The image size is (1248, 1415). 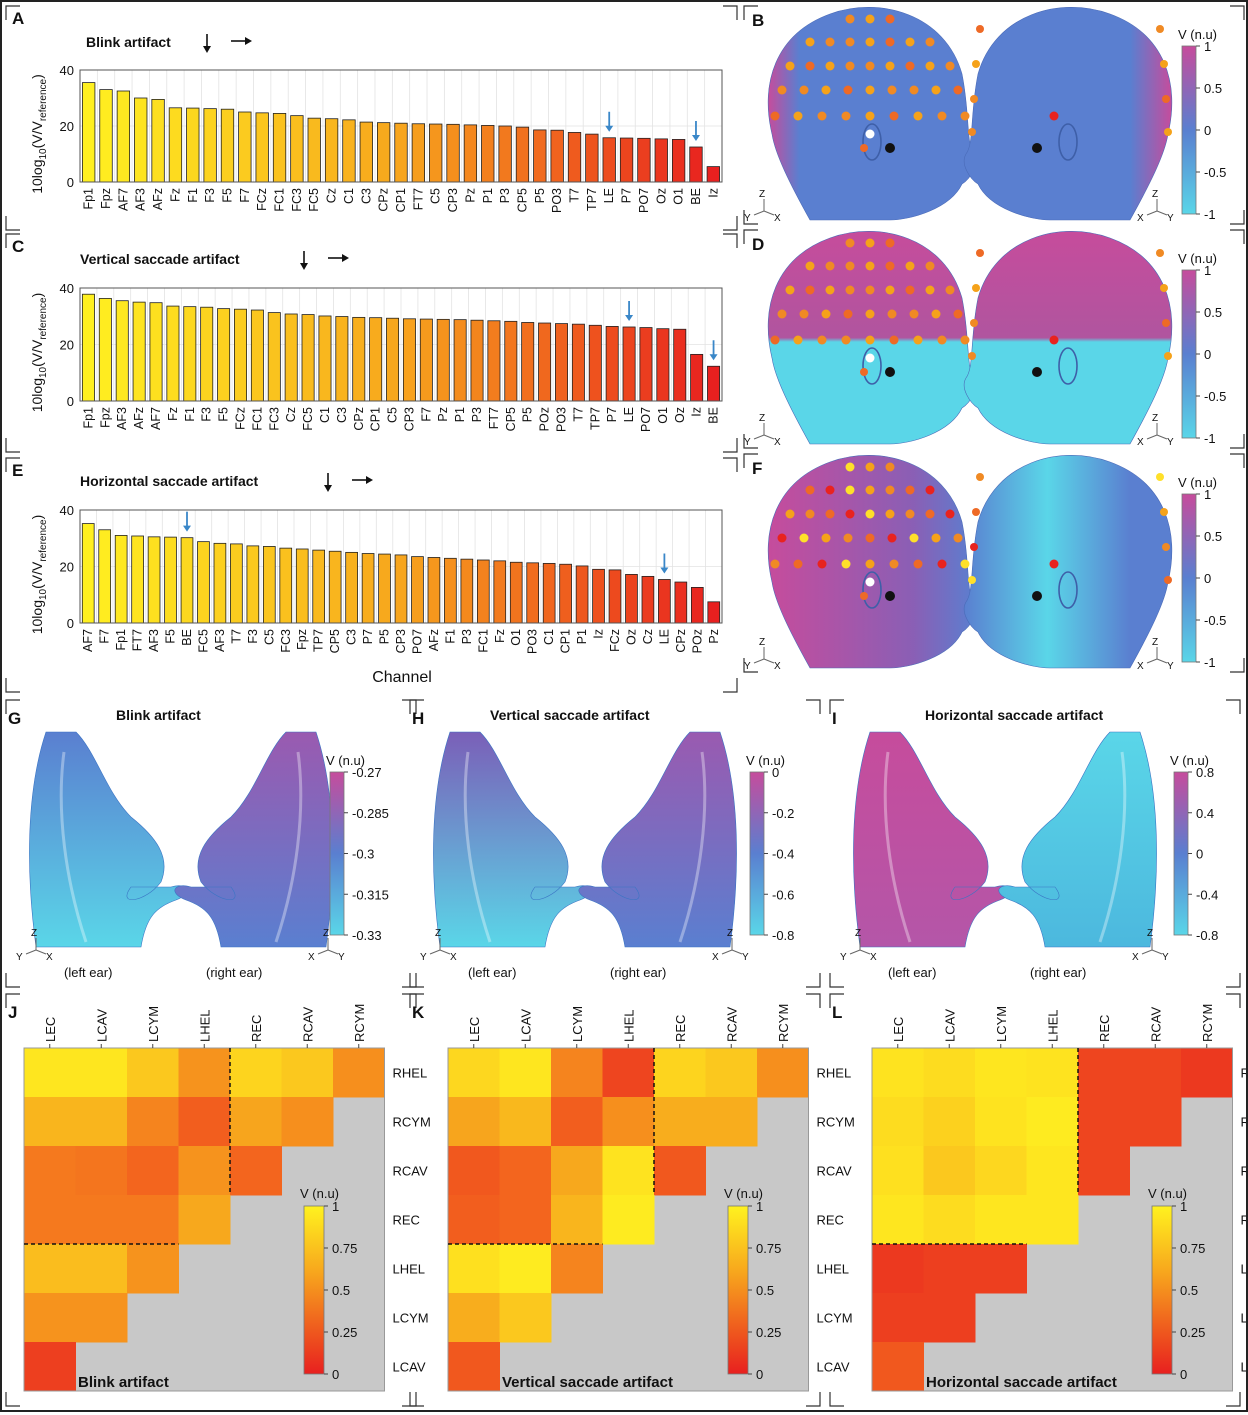 What do you see at coordinates (1052, 1025) in the screenshot?
I see `heatmap-col-label-L: LHEL` at bounding box center [1052, 1025].